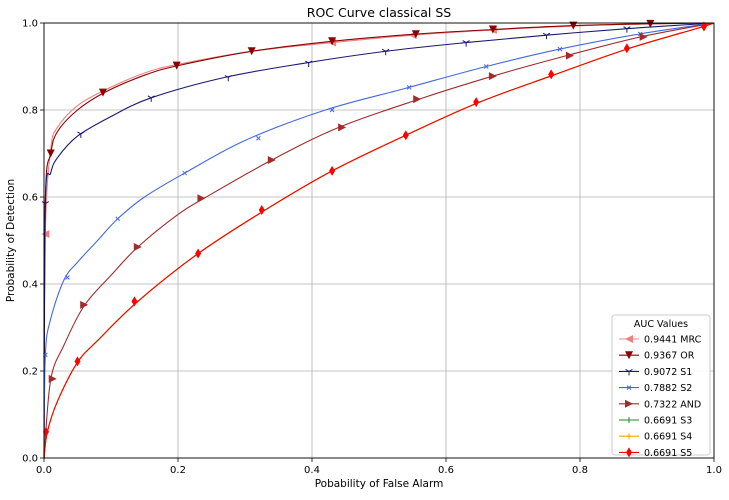 The width and height of the screenshot is (729, 500). What do you see at coordinates (673, 340) in the screenshot?
I see `legend-label: 0.9441 MRC` at bounding box center [673, 340].